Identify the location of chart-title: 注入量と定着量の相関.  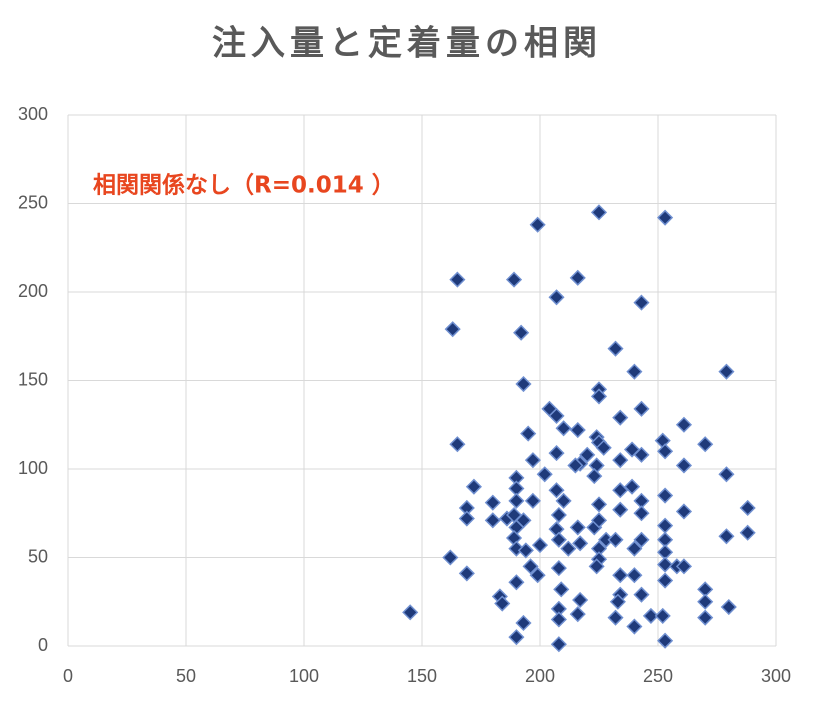
(407, 44).